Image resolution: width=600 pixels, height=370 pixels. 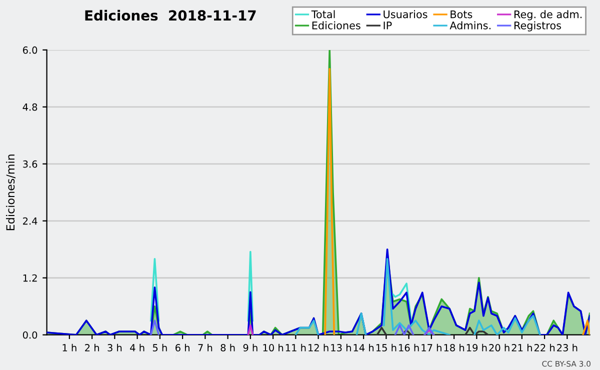 What do you see at coordinates (341, 348) in the screenshot?
I see `x-tick-label: 13 h` at bounding box center [341, 348].